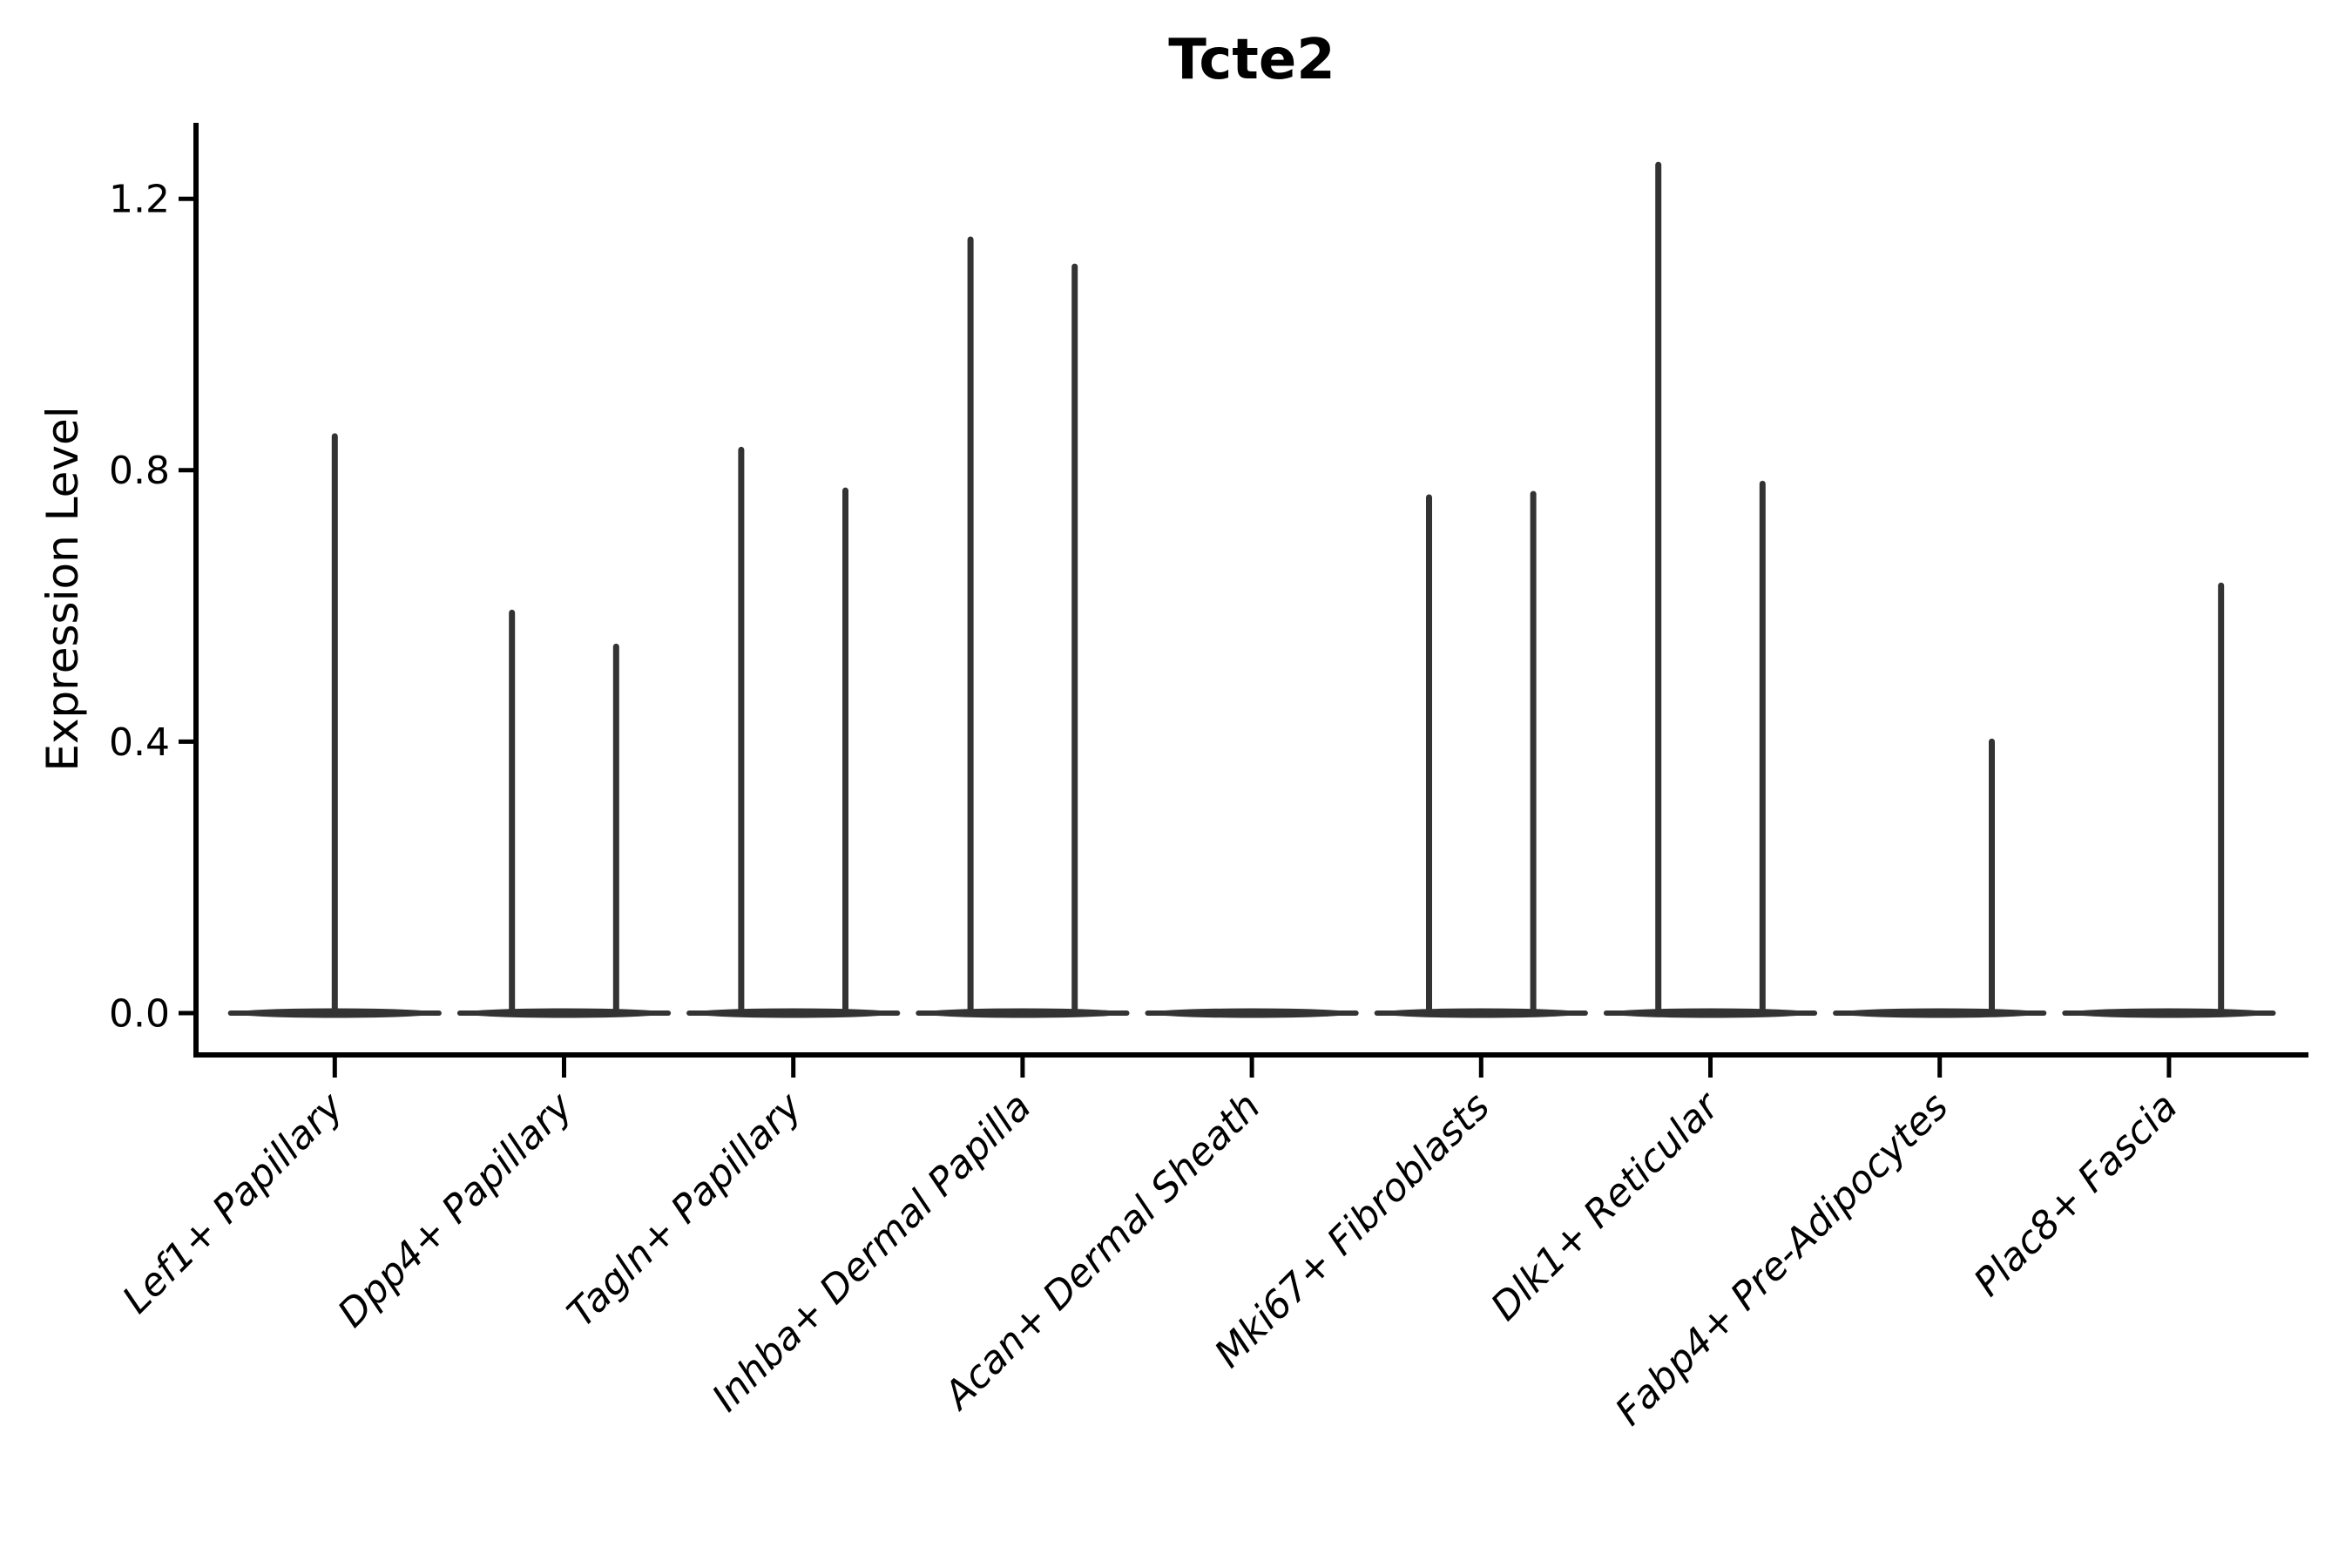 This screenshot has height=1568, width=2352. I want to click on x-tick-label: Lef1+ Papillary, so click(233, 1203).